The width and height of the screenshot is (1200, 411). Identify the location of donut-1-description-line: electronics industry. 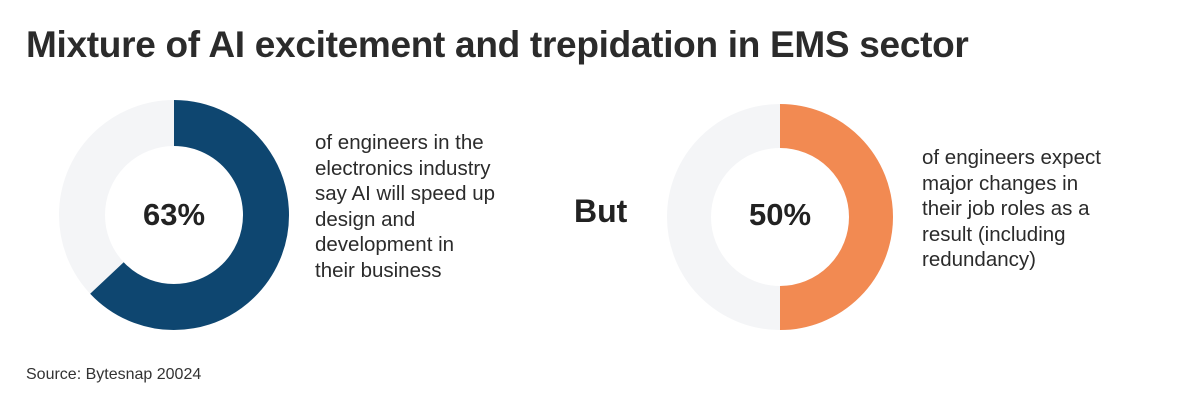
(403, 168).